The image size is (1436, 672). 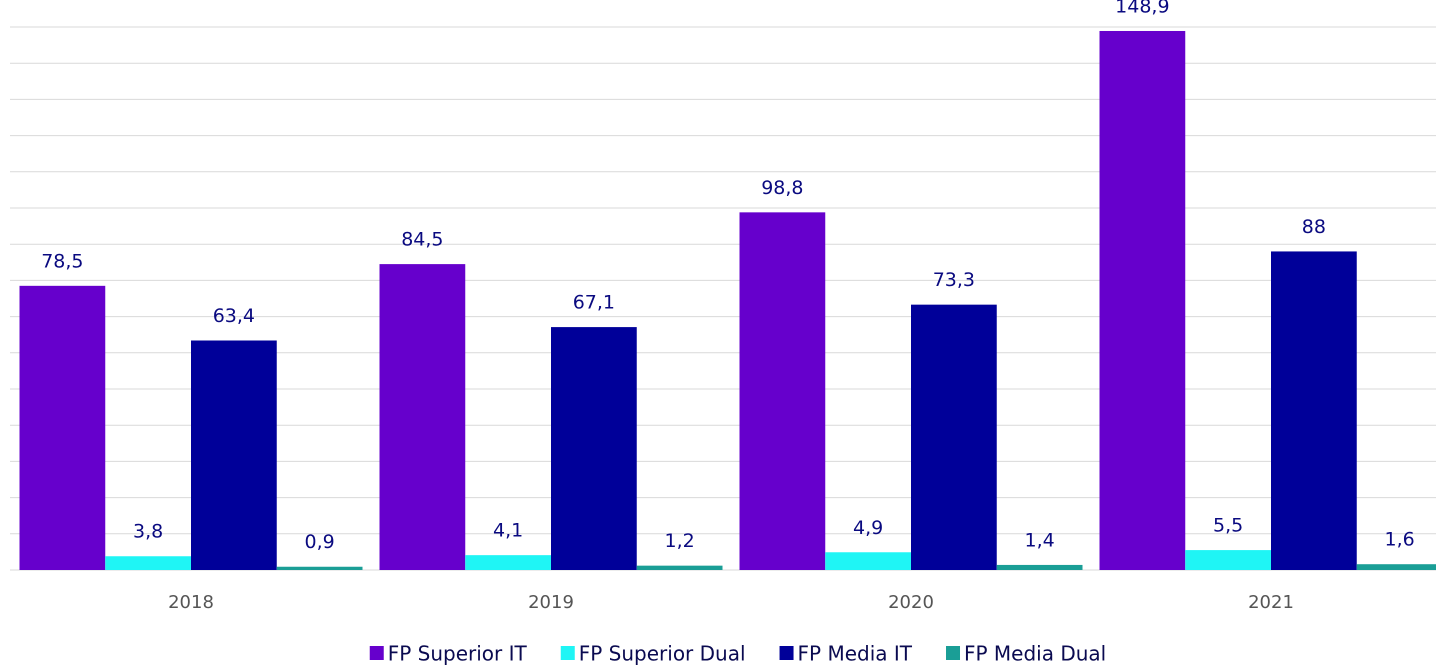 I want to click on data-label: 67,1, so click(x=594, y=303).